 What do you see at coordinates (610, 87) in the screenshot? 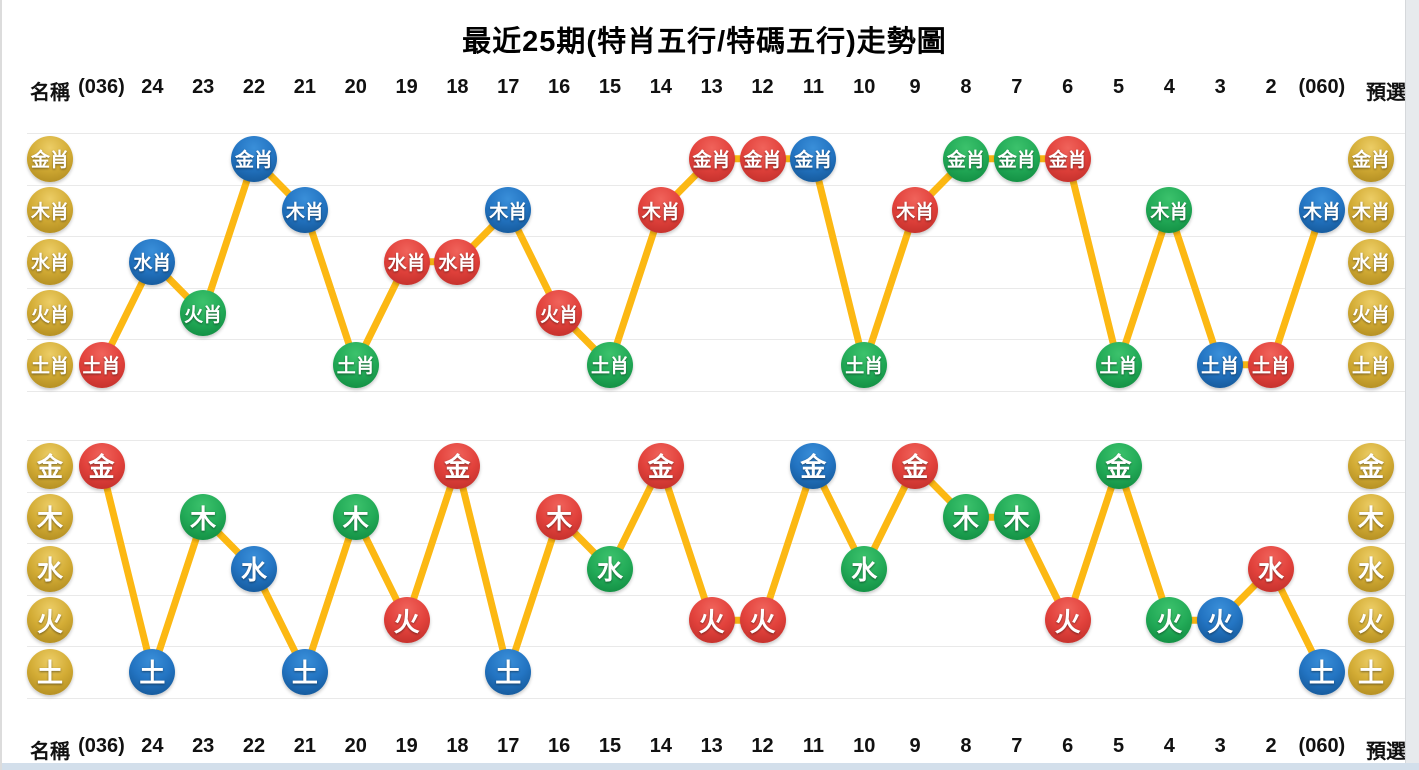
I see `header-cell: 15` at bounding box center [610, 87].